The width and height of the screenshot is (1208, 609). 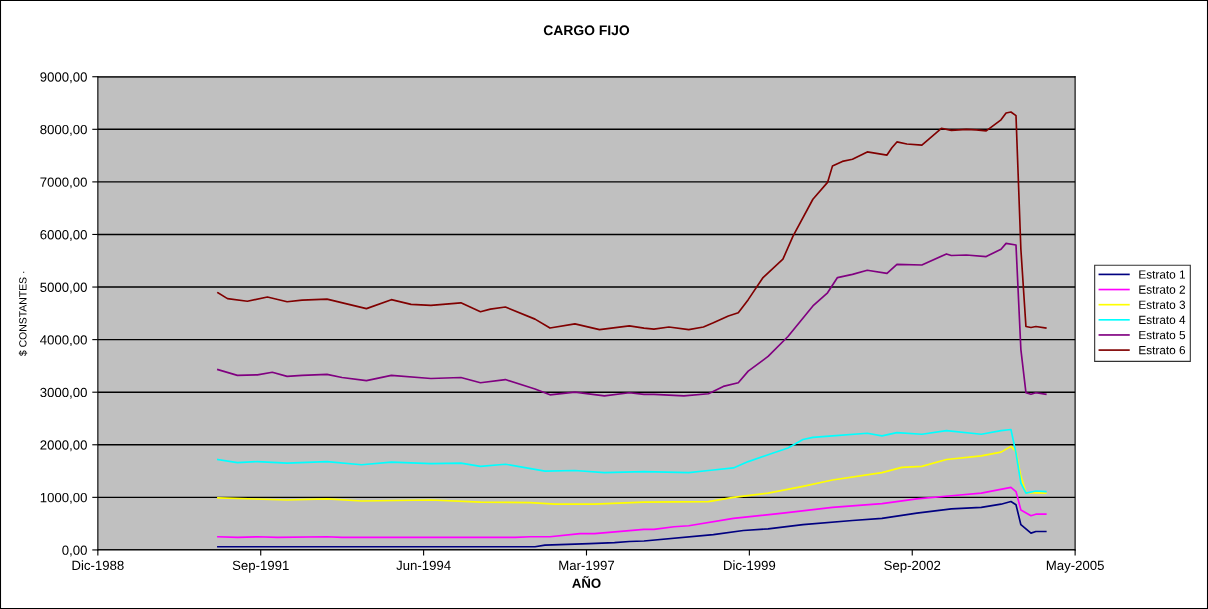 What do you see at coordinates (74, 551) in the screenshot?
I see `y-tick-label: 0,00` at bounding box center [74, 551].